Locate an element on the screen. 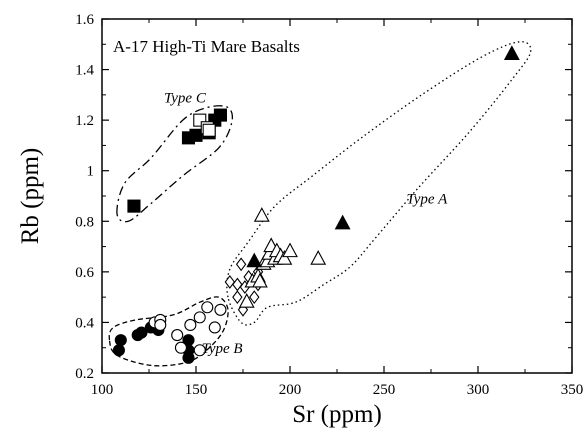  x-tick-label: 300 is located at coordinates (478, 390).